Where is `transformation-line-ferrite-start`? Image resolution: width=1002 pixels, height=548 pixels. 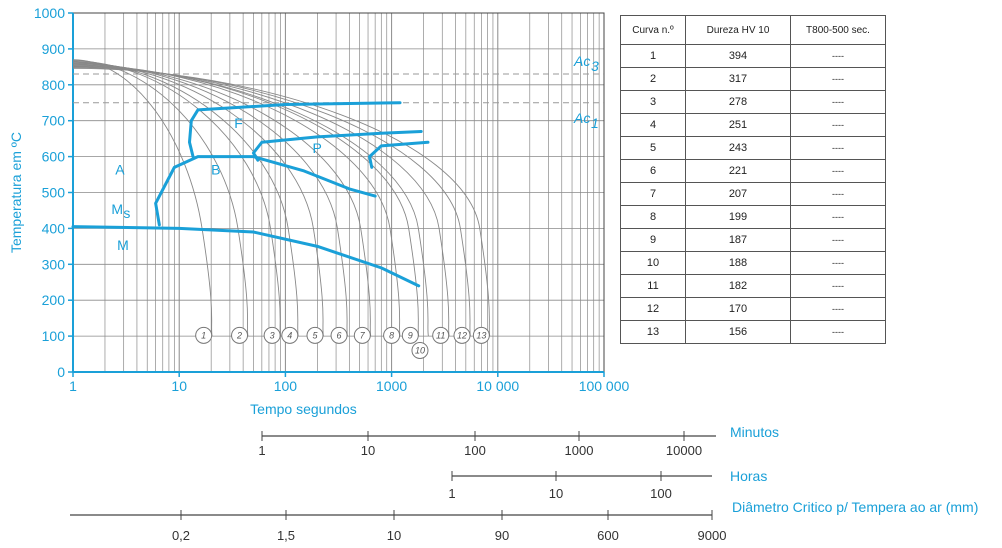
transformation-line-ferrite-start is located at coordinates (294, 130).